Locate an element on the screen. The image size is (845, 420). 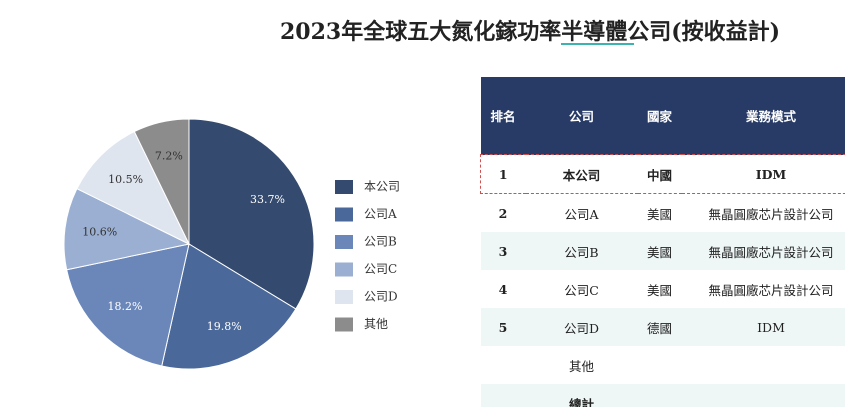
table-row: 其他 is located at coordinates (663, 365).